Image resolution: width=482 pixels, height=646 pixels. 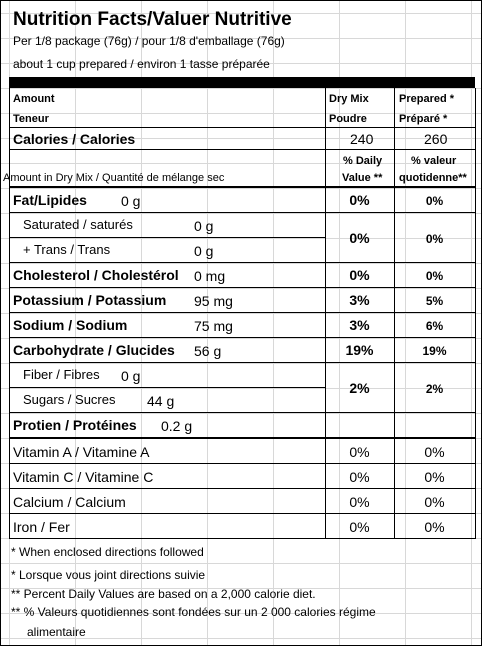 What do you see at coordinates (208, 351) in the screenshot?
I see `nutrient-amount: 56 g` at bounding box center [208, 351].